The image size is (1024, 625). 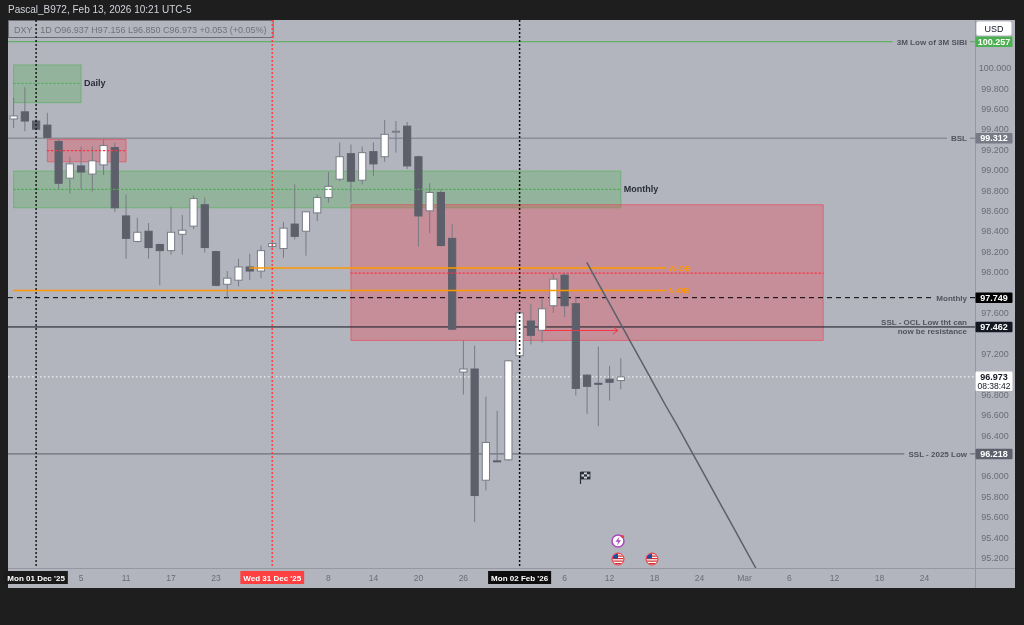 I want to click on y-tick-label: 98.800, so click(x=995, y=190).